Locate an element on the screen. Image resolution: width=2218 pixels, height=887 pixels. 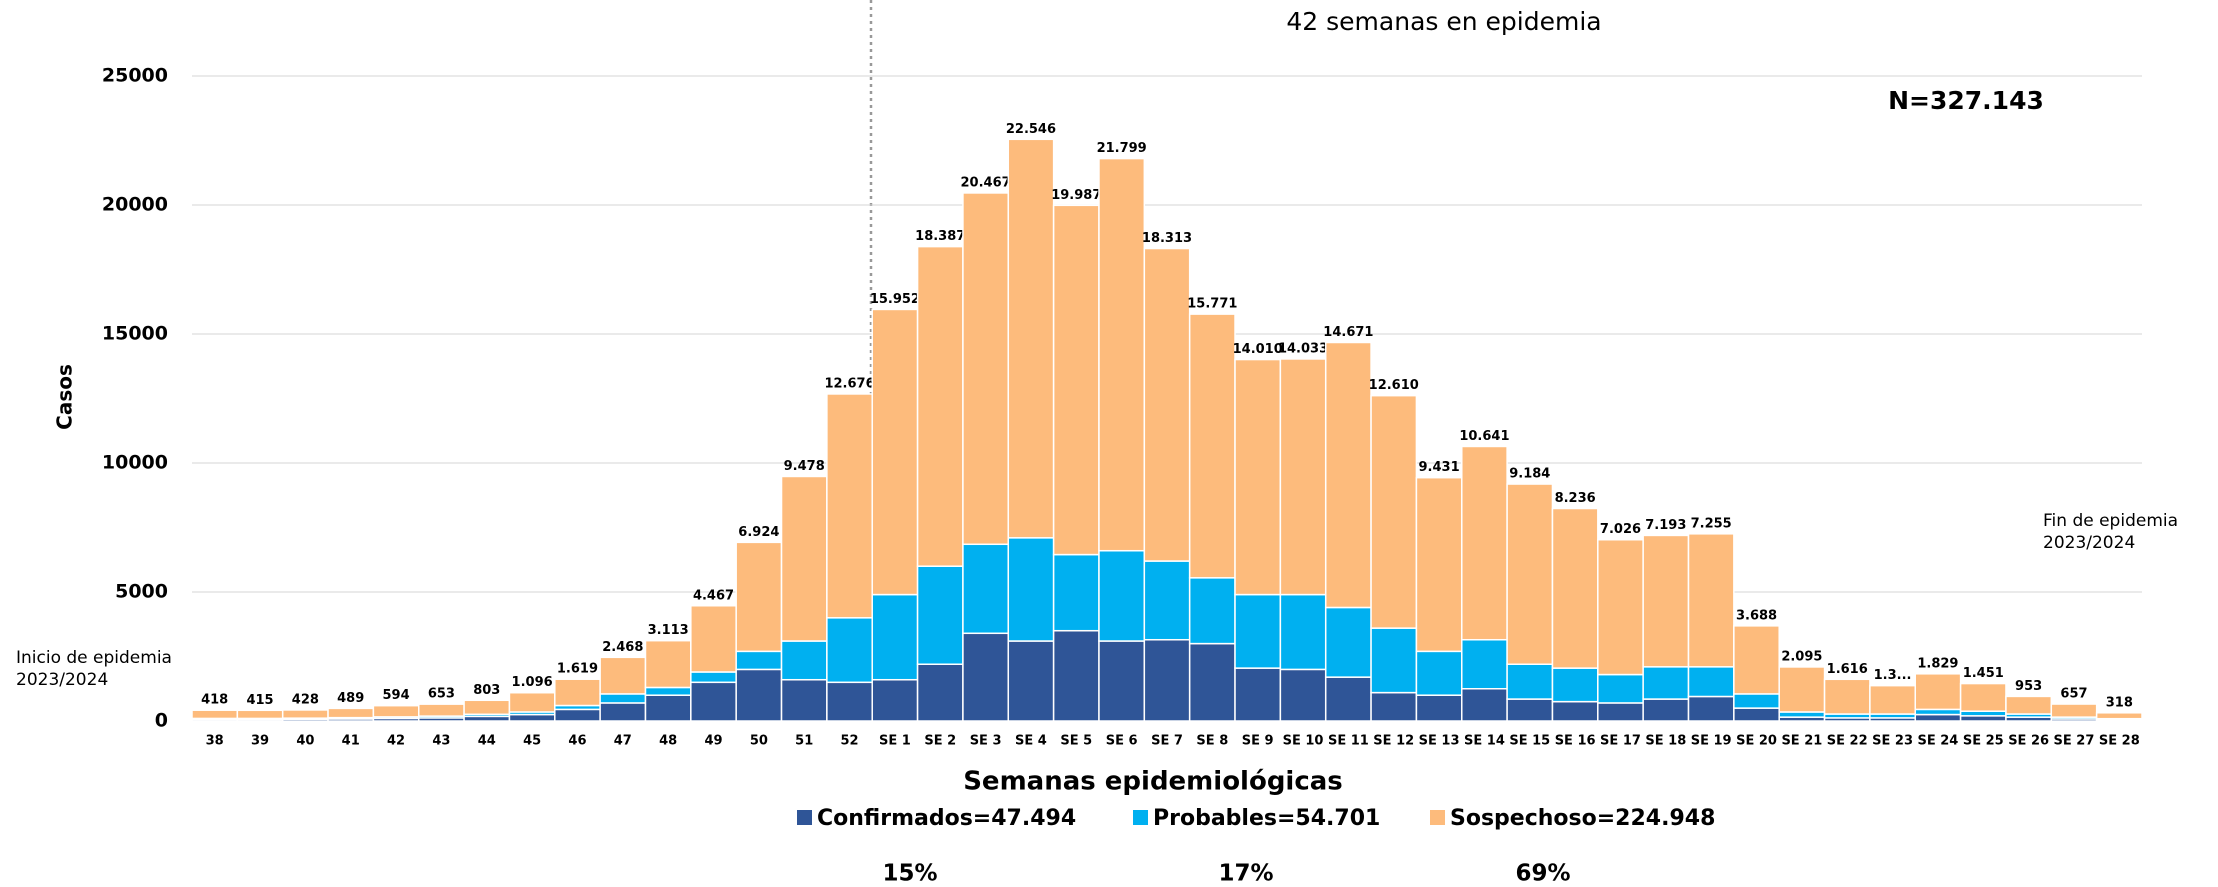
share-label: 17% is located at coordinates (1245, 874).